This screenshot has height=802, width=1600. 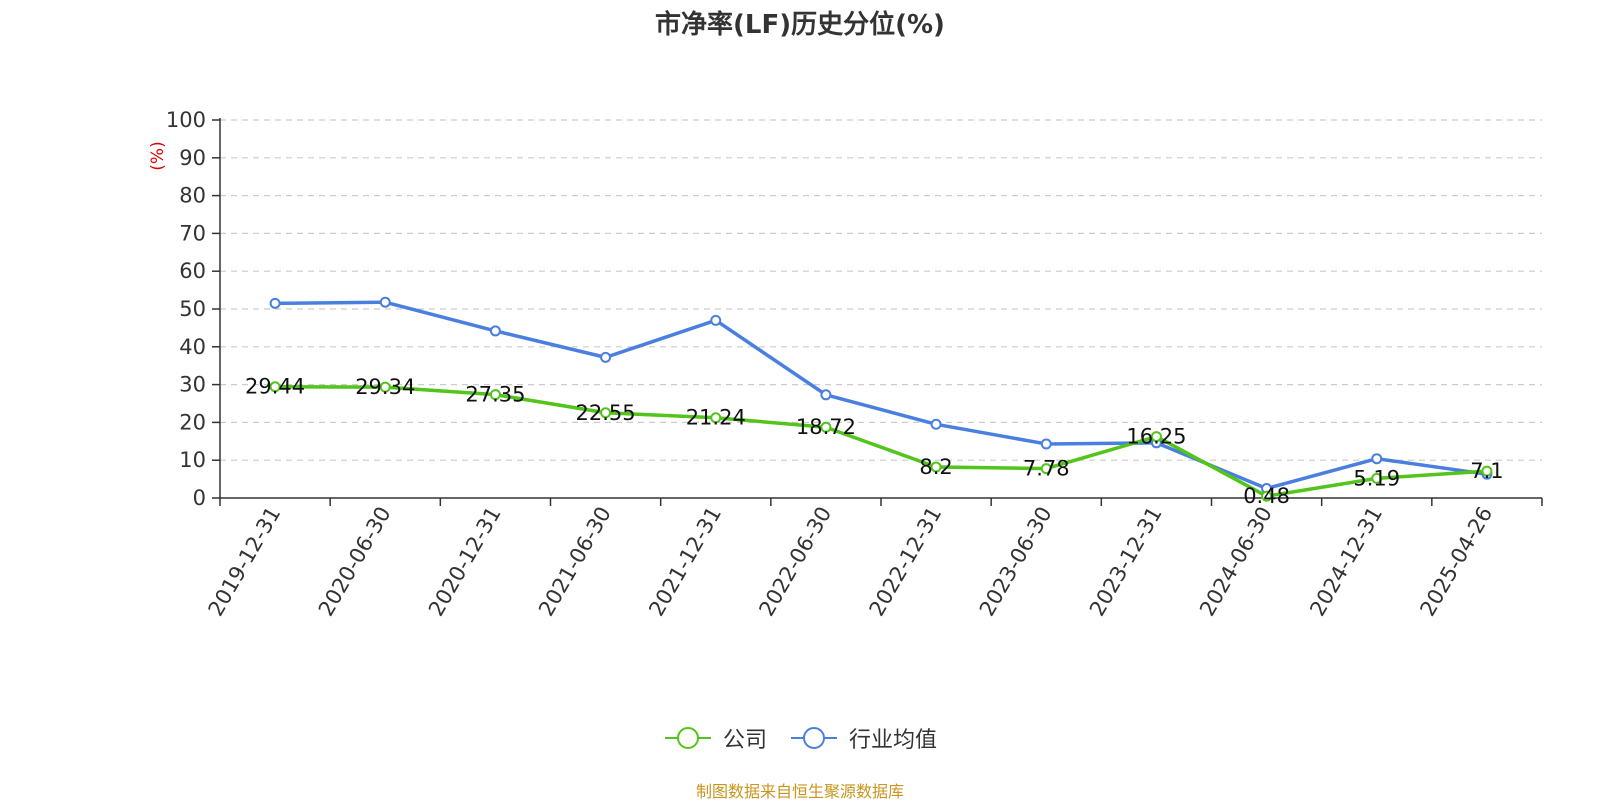 I want to click on x-tick-label: 2024-06-30, so click(x=1236, y=562).